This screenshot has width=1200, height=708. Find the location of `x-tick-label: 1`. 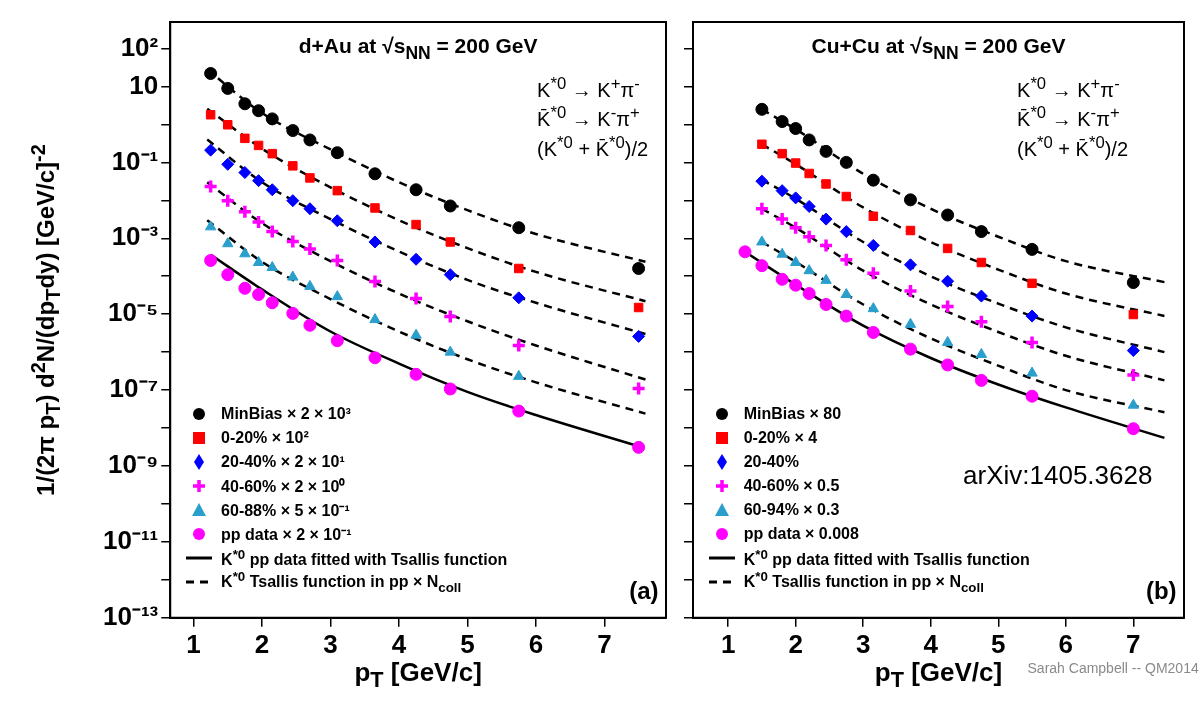

x-tick-label: 1 is located at coordinates (193, 643).